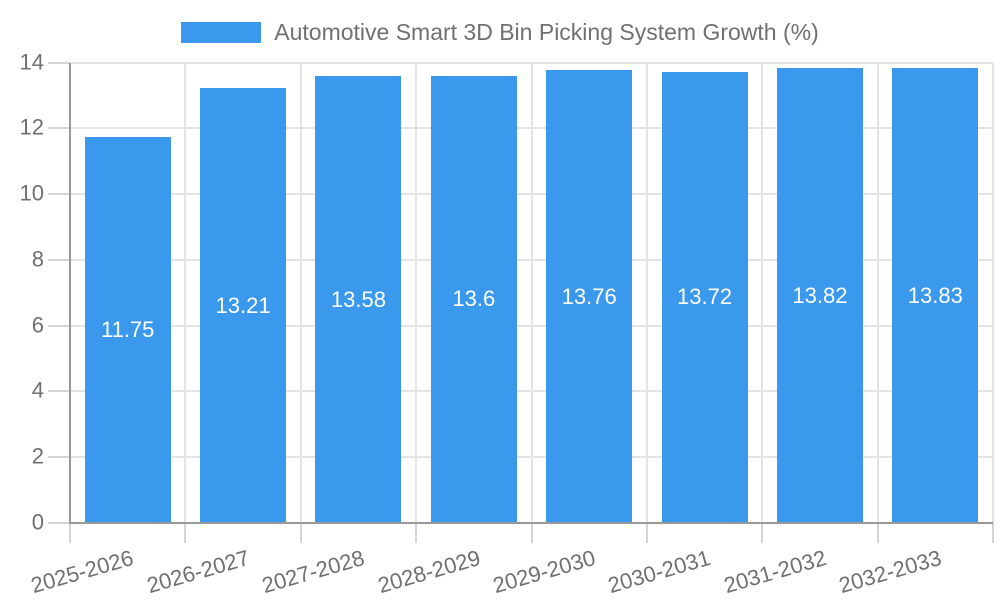 The width and height of the screenshot is (1000, 600). I want to click on y-axis-tick-label: 6, so click(37, 325).